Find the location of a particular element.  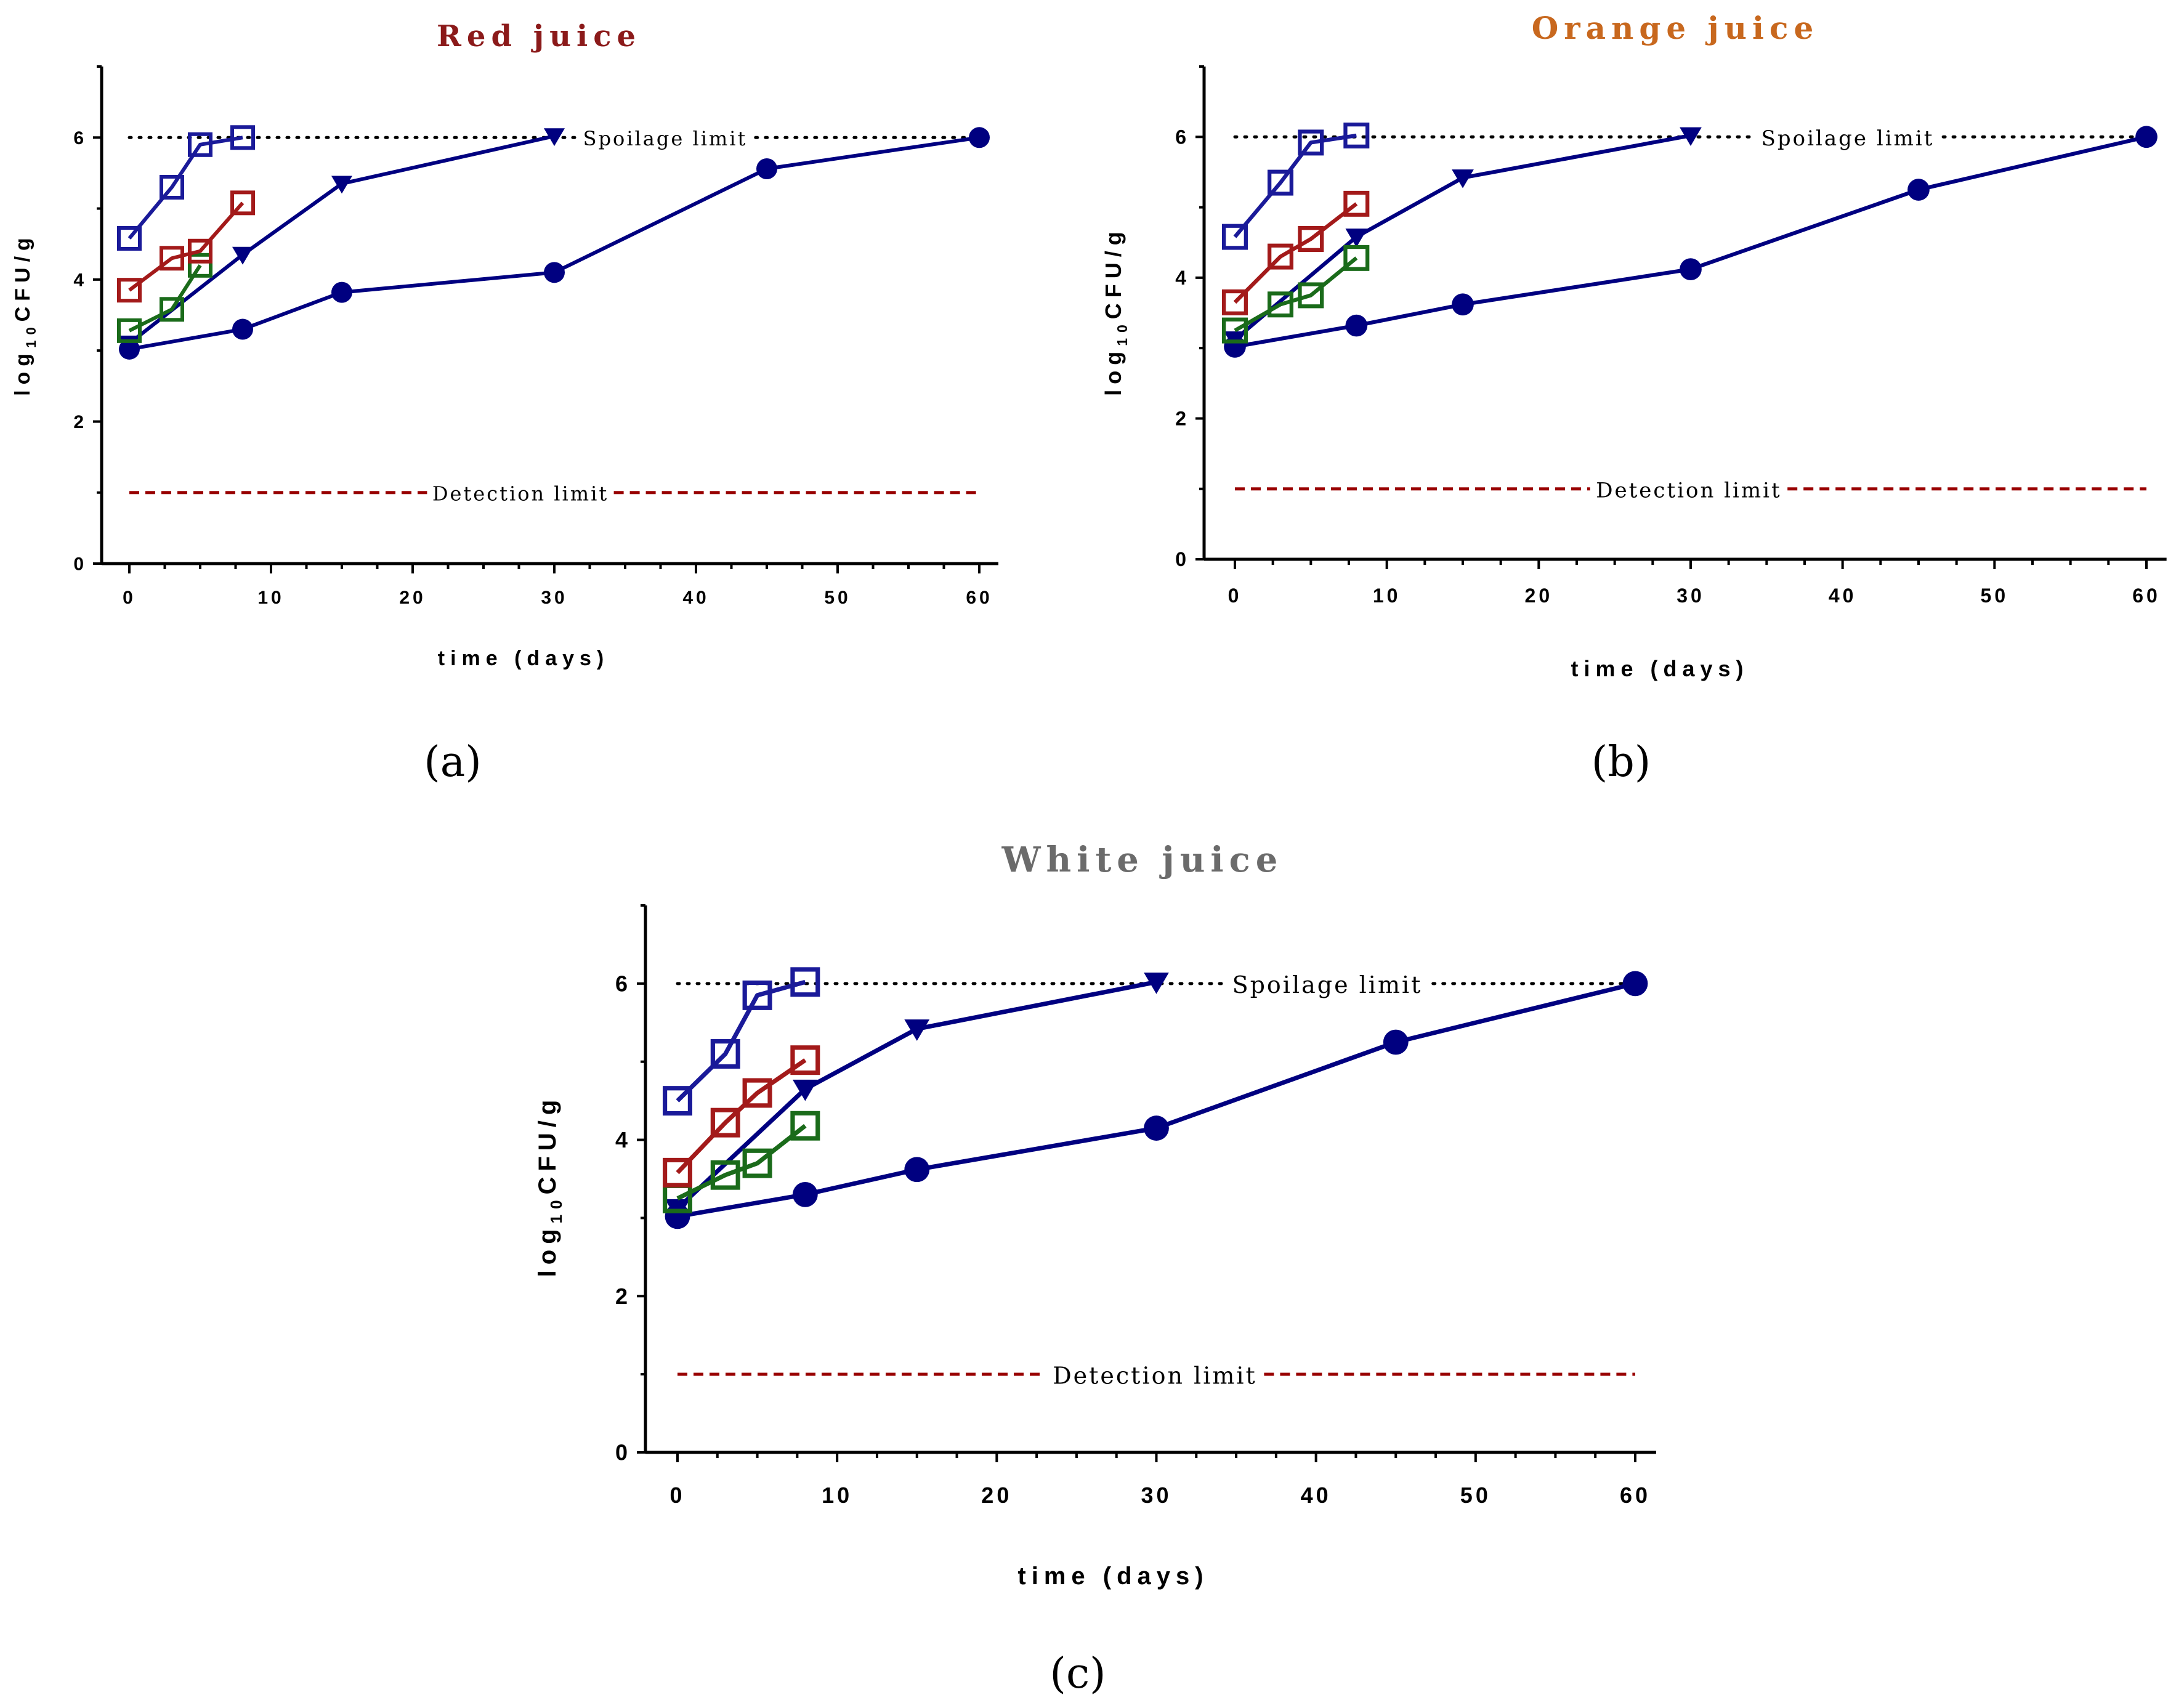

x-tick-label: 30 is located at coordinates (1156, 1495).